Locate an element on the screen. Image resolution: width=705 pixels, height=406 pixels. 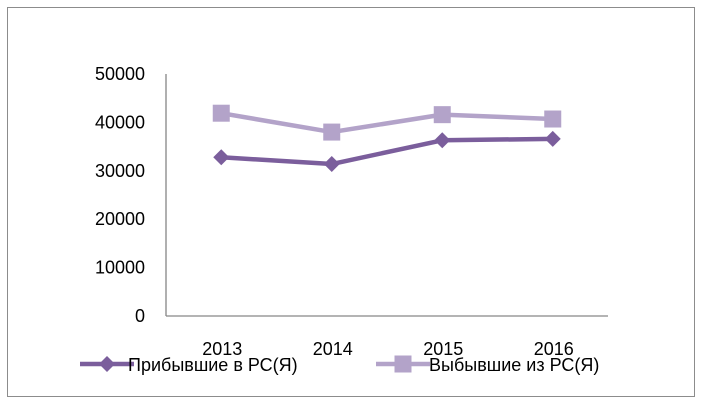
legend-item-2: Выбывшие из РС(Я) is located at coordinates (487, 365).